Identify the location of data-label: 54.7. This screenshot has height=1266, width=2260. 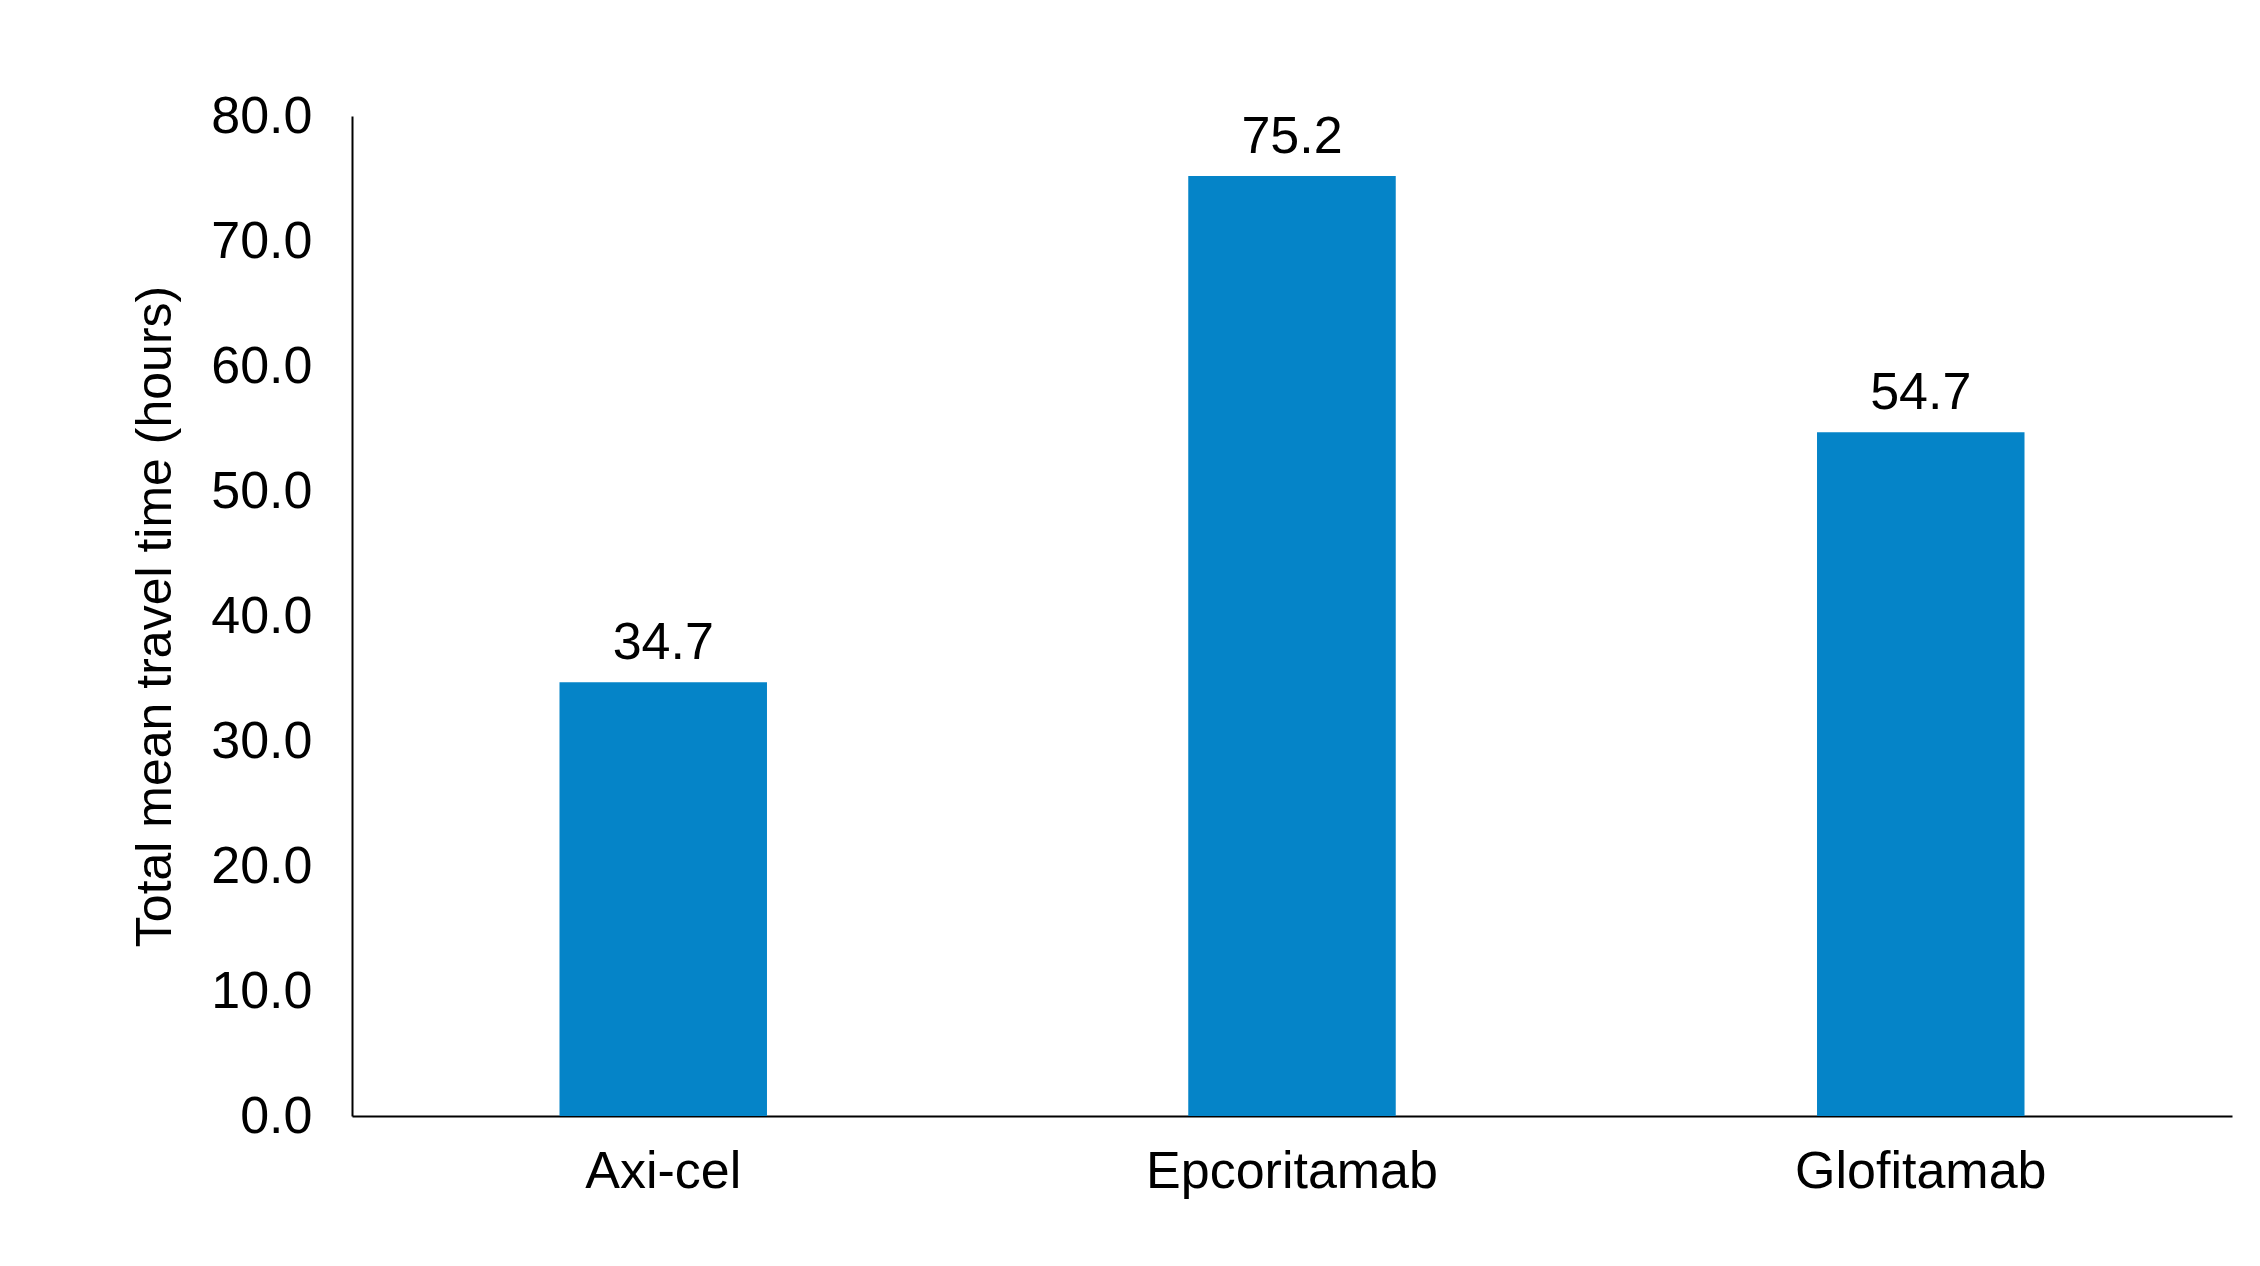
(1921, 391).